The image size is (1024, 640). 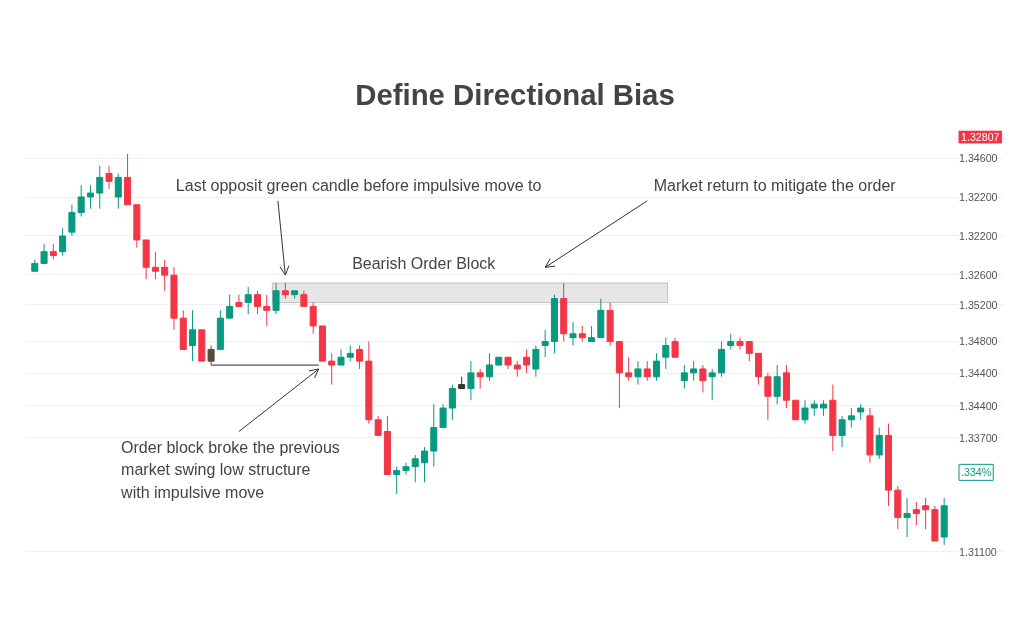 I want to click on annotation: Order block broke the previous market swing low structure with impulsive move, so click(x=230, y=470).